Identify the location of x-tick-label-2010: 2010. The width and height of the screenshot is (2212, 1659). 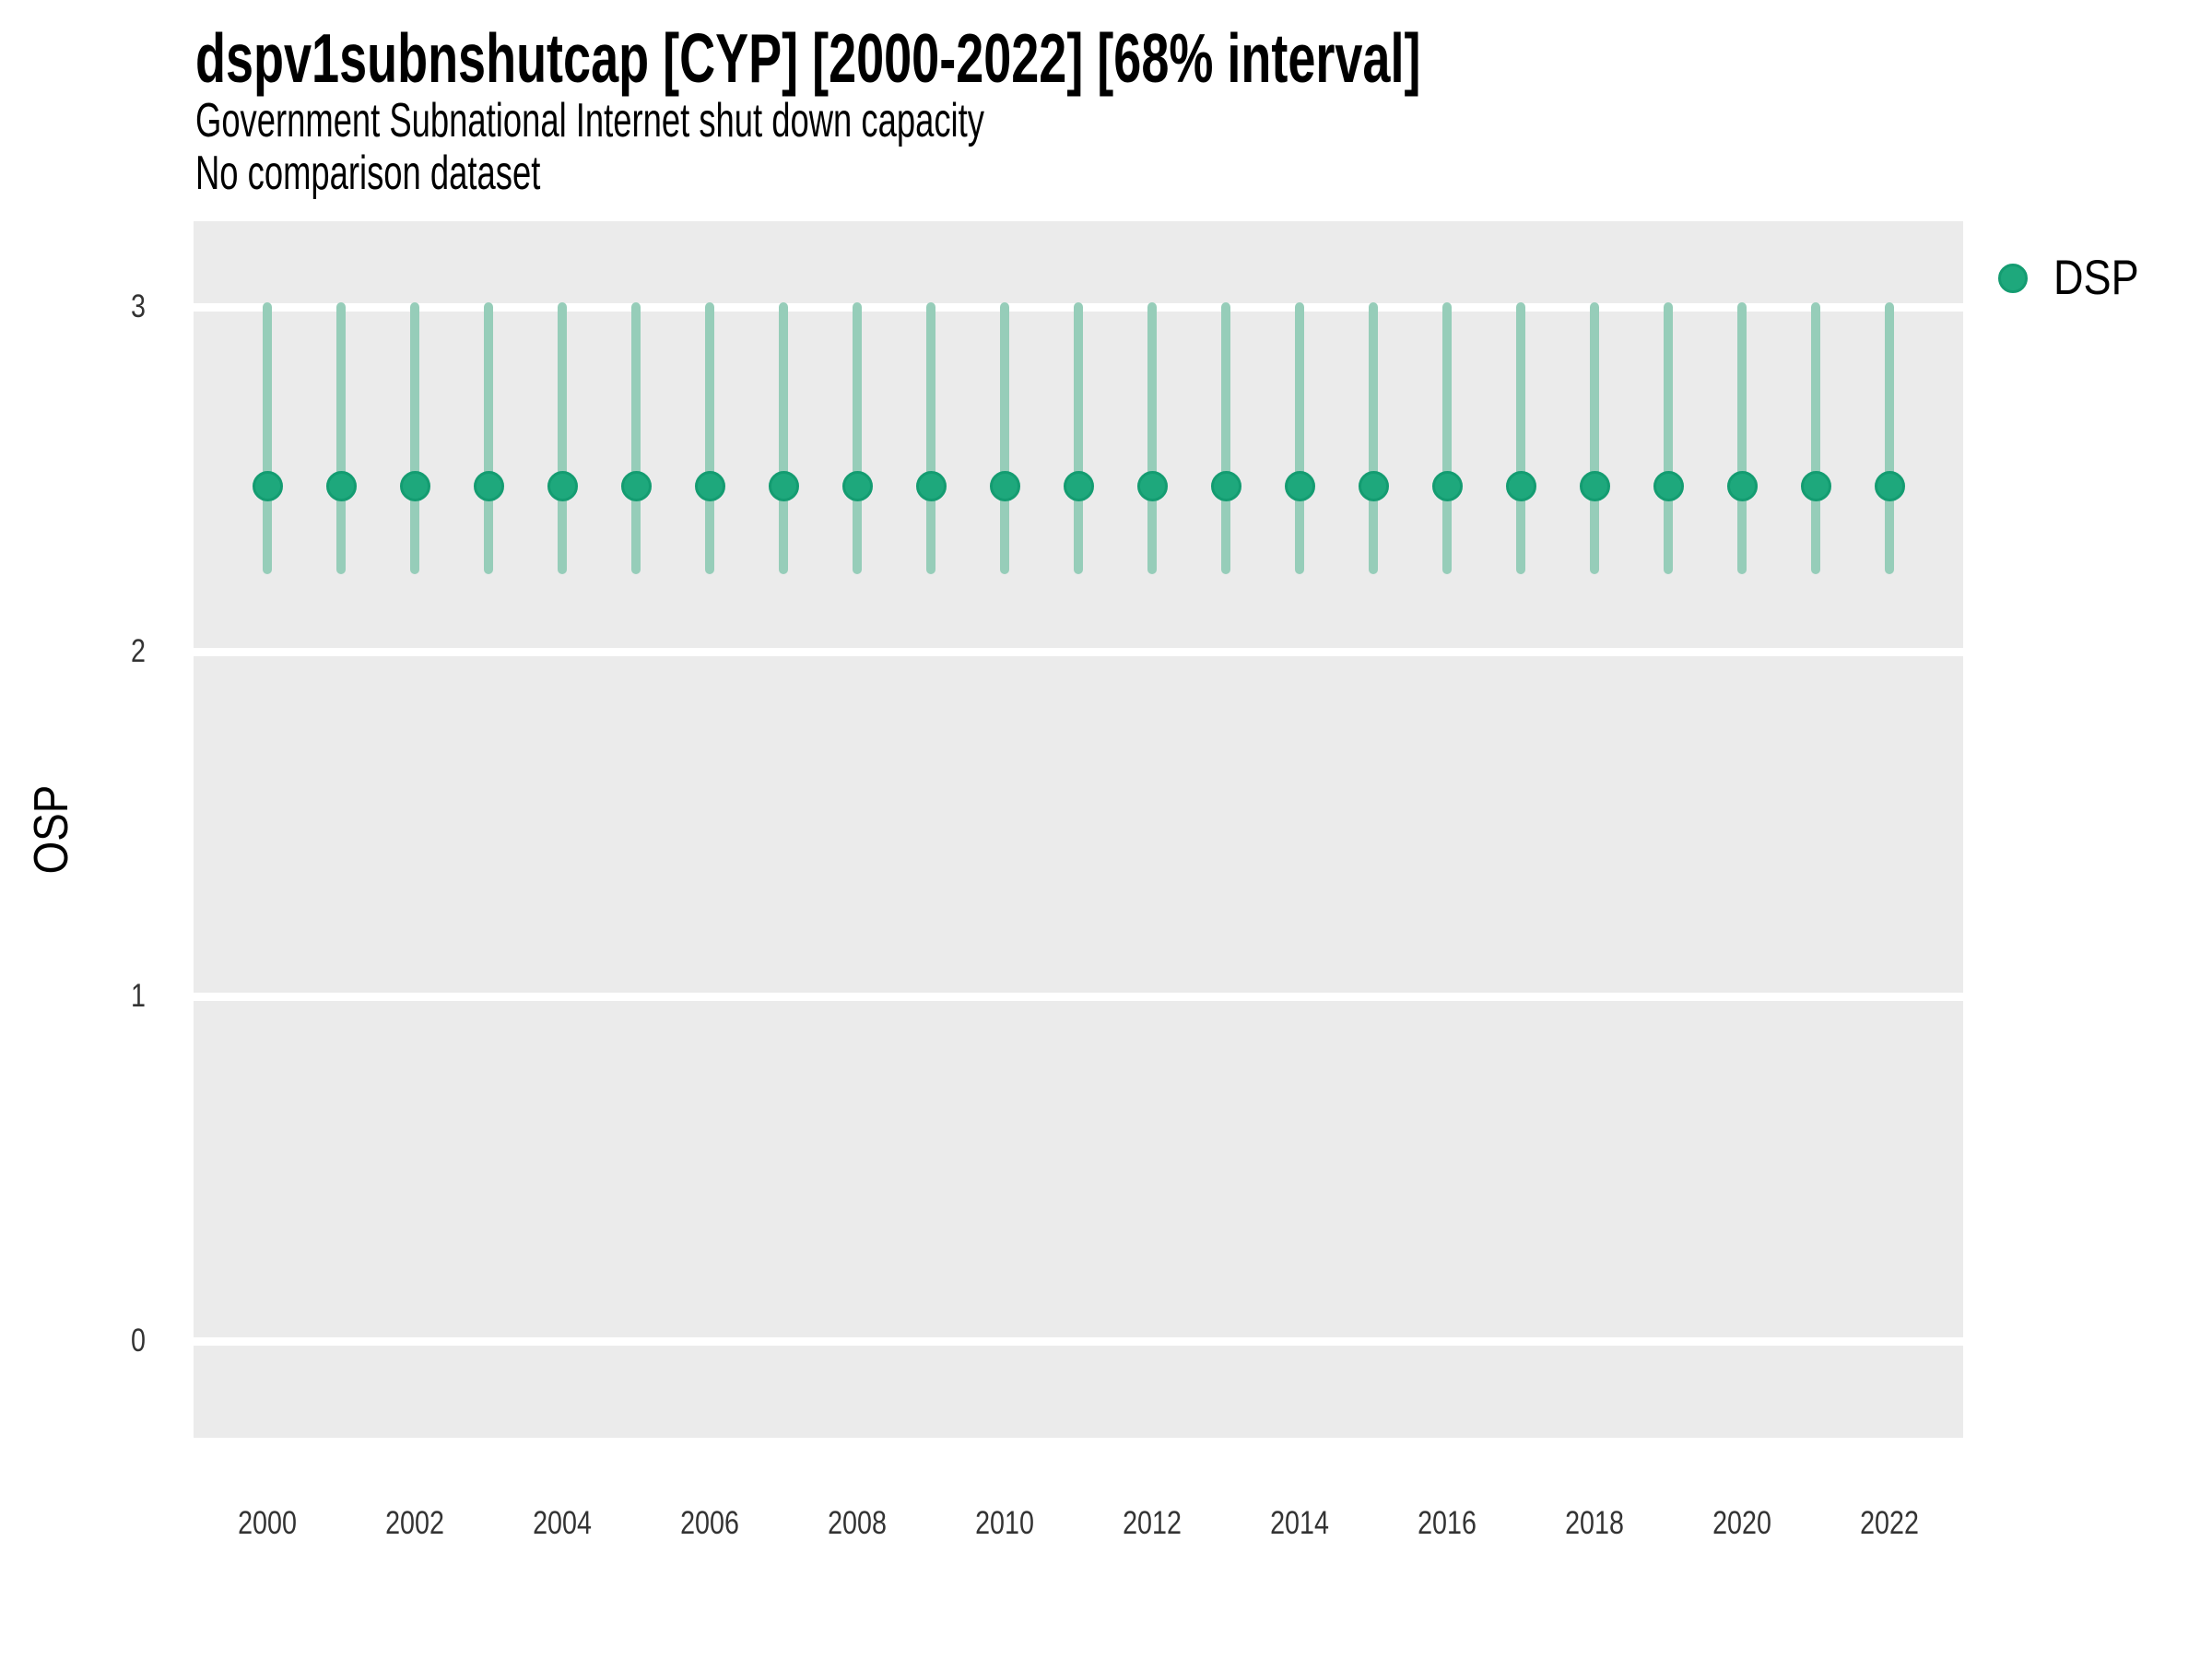
(1004, 1523).